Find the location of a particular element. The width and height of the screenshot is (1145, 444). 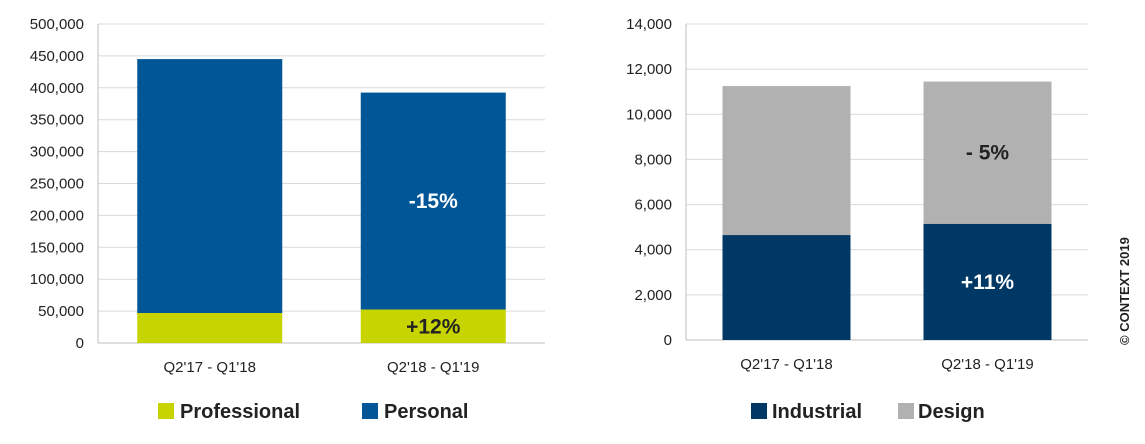

y-tick-label-1: 0 is located at coordinates (80, 343).